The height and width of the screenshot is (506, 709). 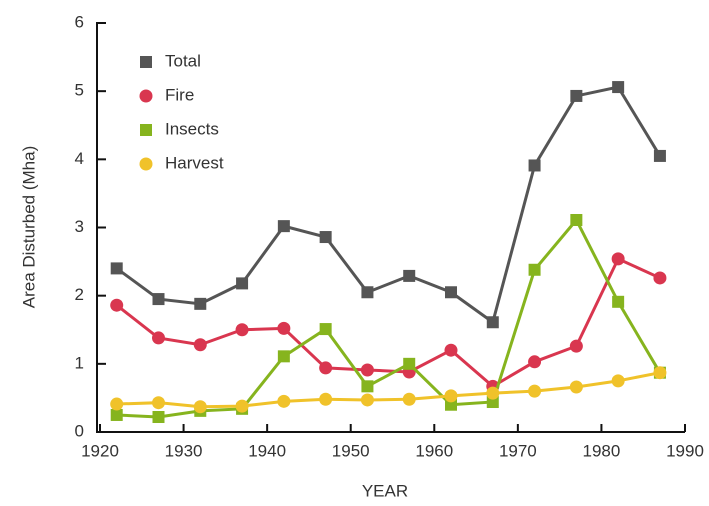 What do you see at coordinates (79, 362) in the screenshot?
I see `y-tick-label: 1` at bounding box center [79, 362].